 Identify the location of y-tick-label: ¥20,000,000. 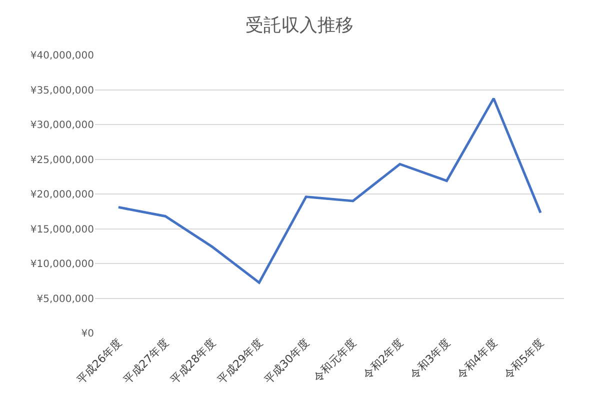
(62, 195).